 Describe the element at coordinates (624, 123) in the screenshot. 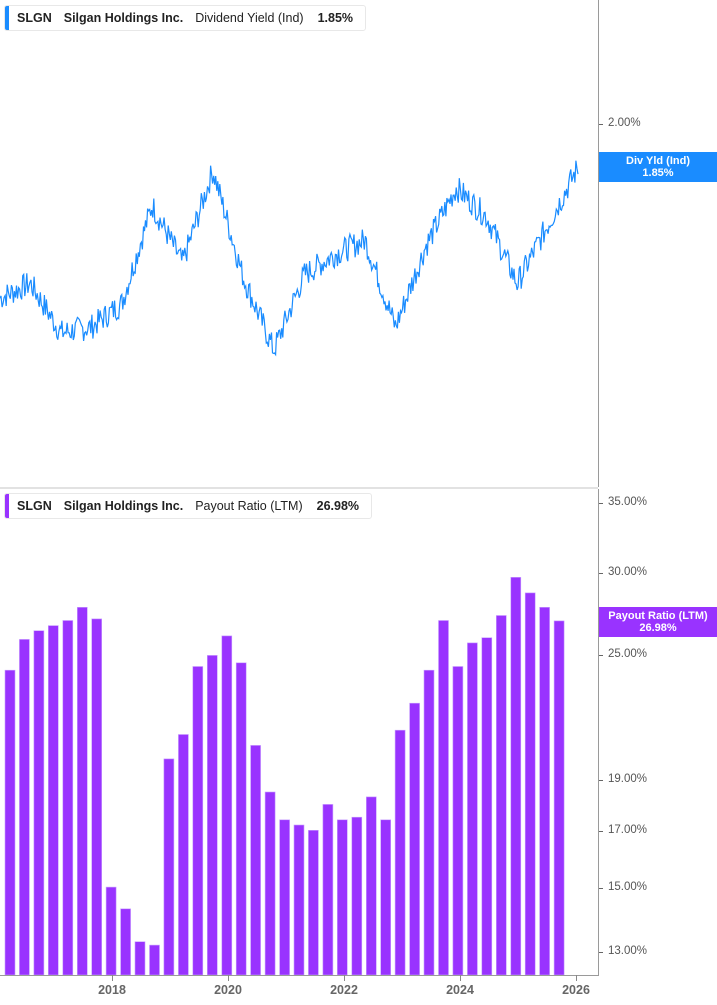

I see `y-tick-2pct: 2.00%` at that location.